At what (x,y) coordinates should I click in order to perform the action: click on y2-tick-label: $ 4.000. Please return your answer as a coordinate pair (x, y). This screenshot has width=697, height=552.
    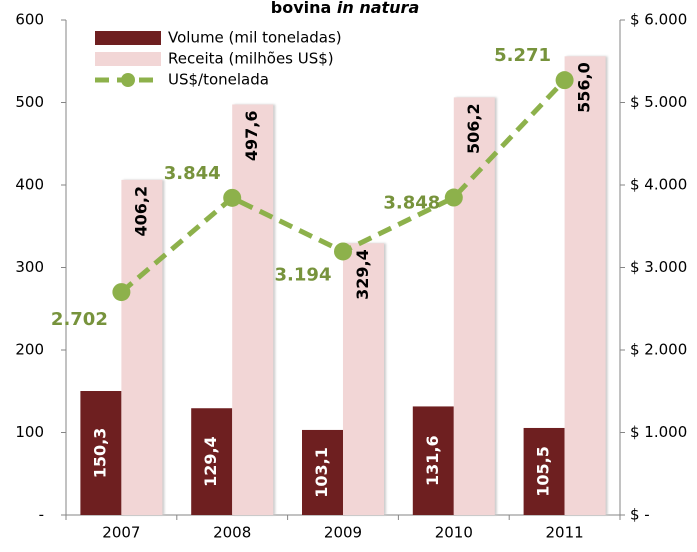
    Looking at the image, I should click on (658, 185).